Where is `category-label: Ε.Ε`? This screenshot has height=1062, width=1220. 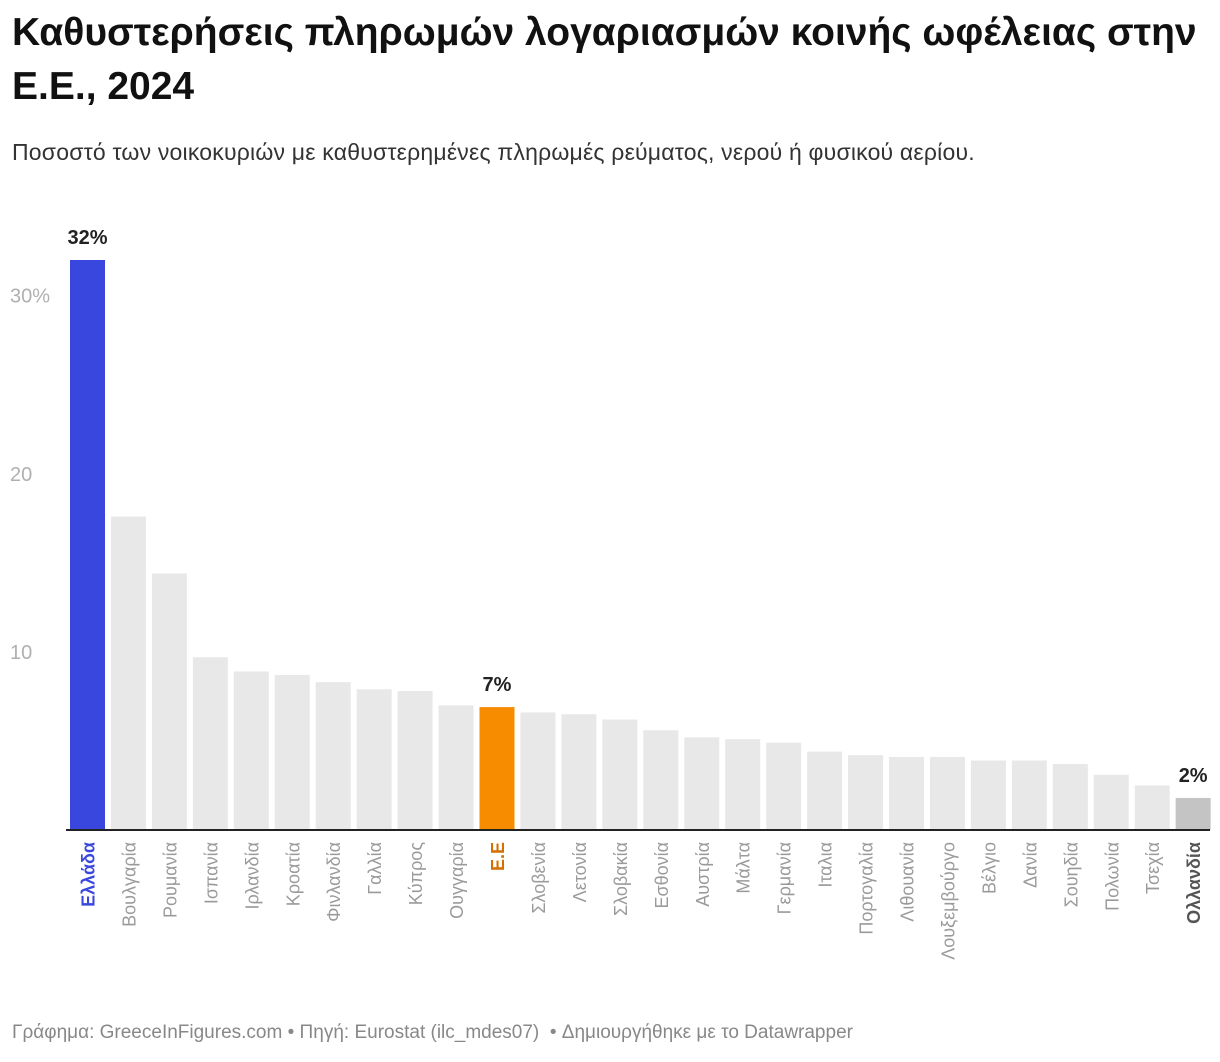
category-label: Ε.Ε is located at coordinates (498, 856).